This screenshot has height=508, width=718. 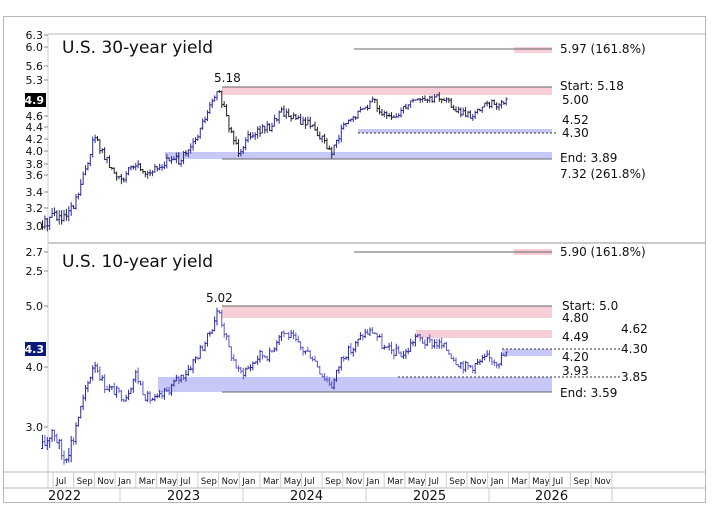 What do you see at coordinates (35, 47) in the screenshot?
I see `y-tick-label: 6.0` at bounding box center [35, 47].